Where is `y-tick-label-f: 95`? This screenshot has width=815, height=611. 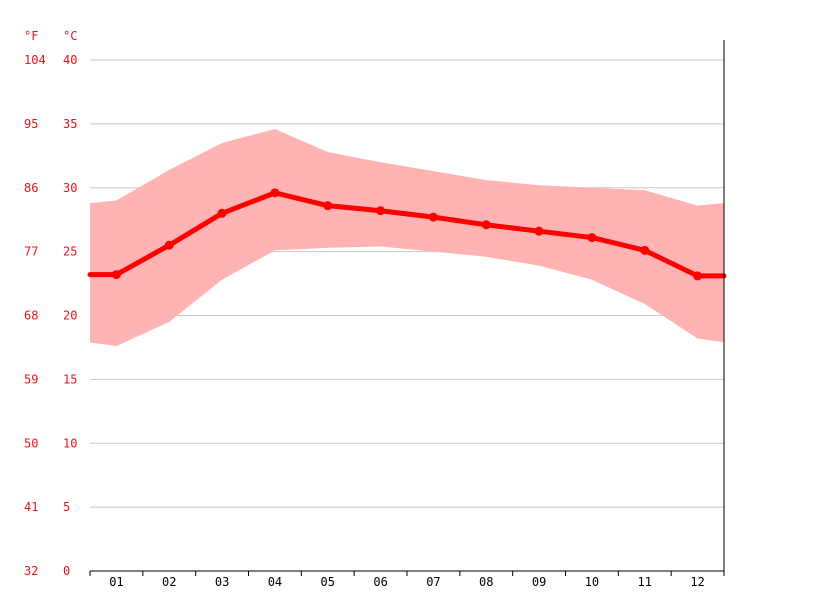
y-tick-label-f: 95 is located at coordinates (31, 124).